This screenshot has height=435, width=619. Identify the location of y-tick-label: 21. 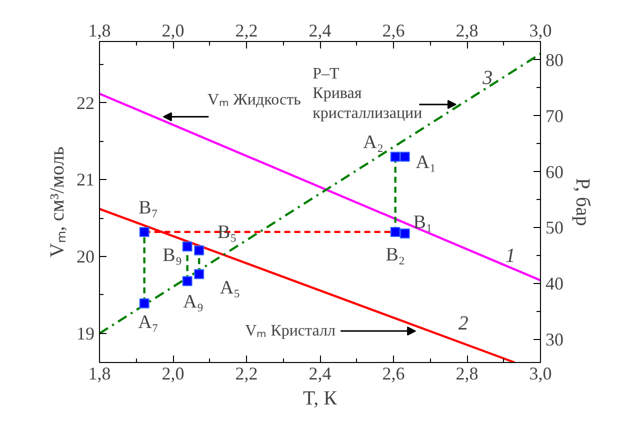
(85, 180).